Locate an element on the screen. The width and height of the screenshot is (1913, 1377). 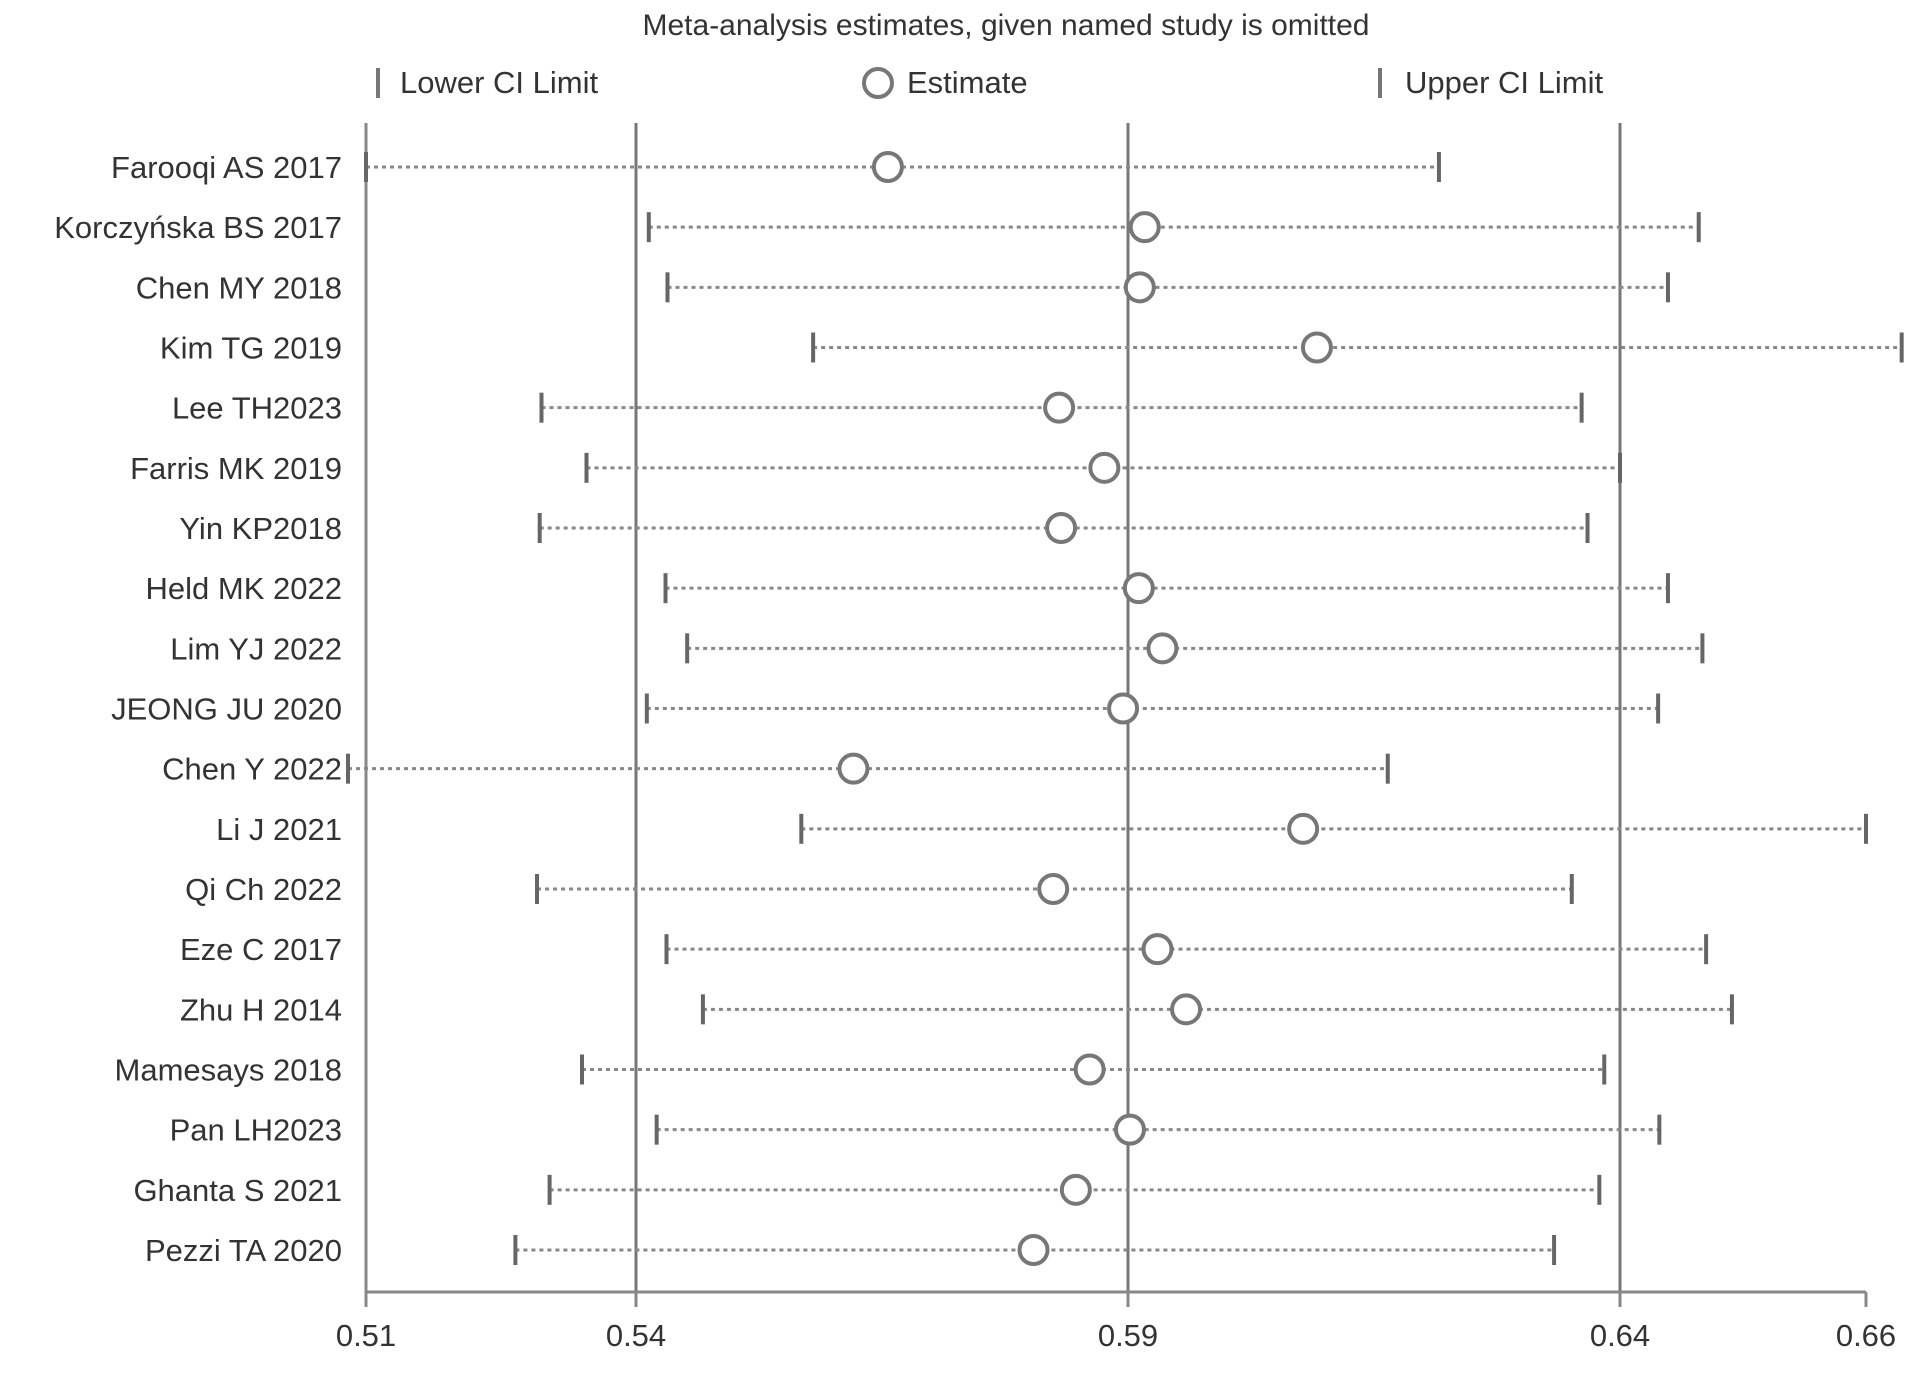
legend: Lower CI Limit Estimate Upper CI Limit is located at coordinates (989, 82).